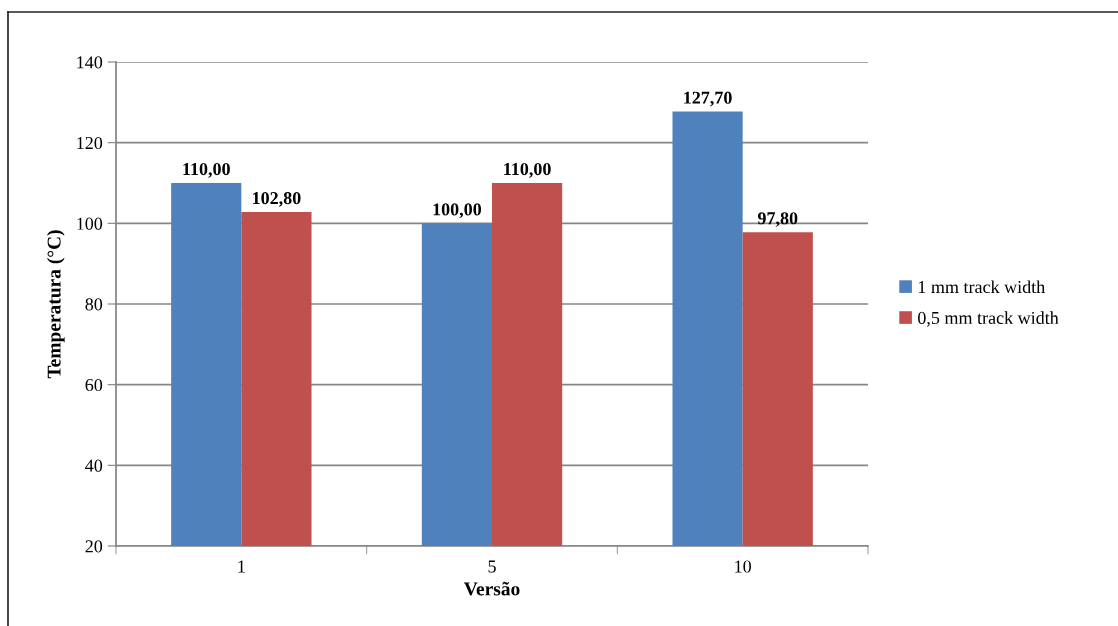 The image size is (1118, 626). What do you see at coordinates (708, 99) in the screenshot?
I see `data-label: 127,70` at bounding box center [708, 99].